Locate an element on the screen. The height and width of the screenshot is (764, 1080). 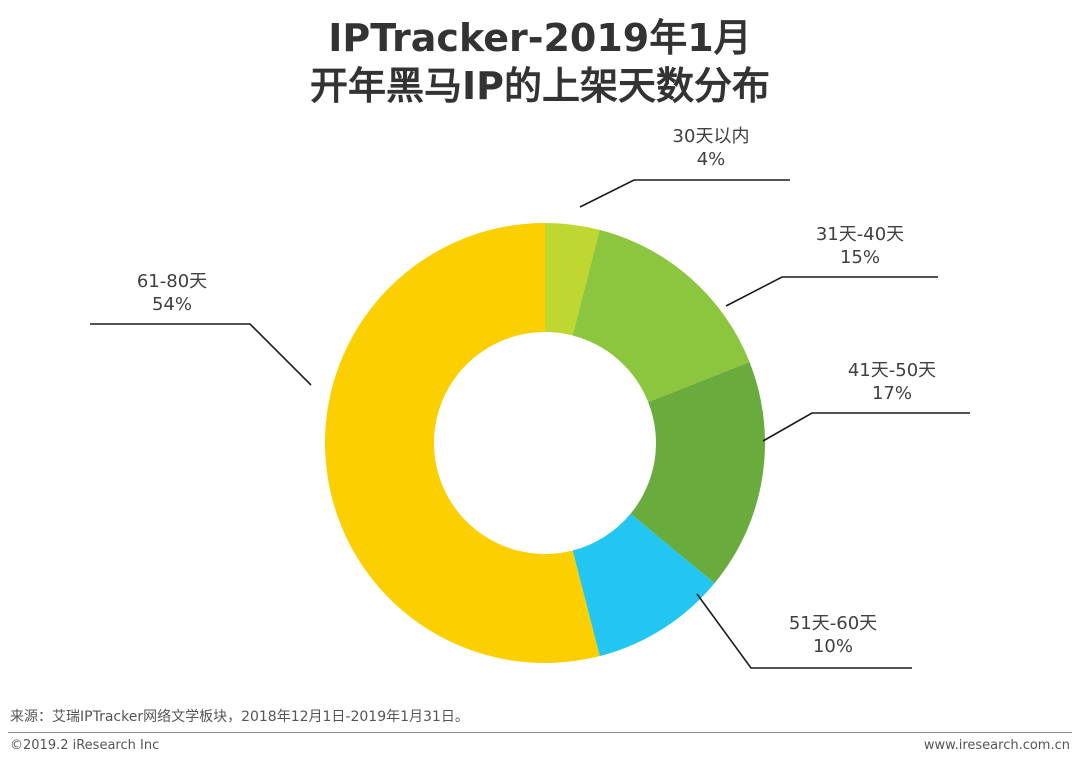
slice-category-label: 30天以内 is located at coordinates (711, 136).